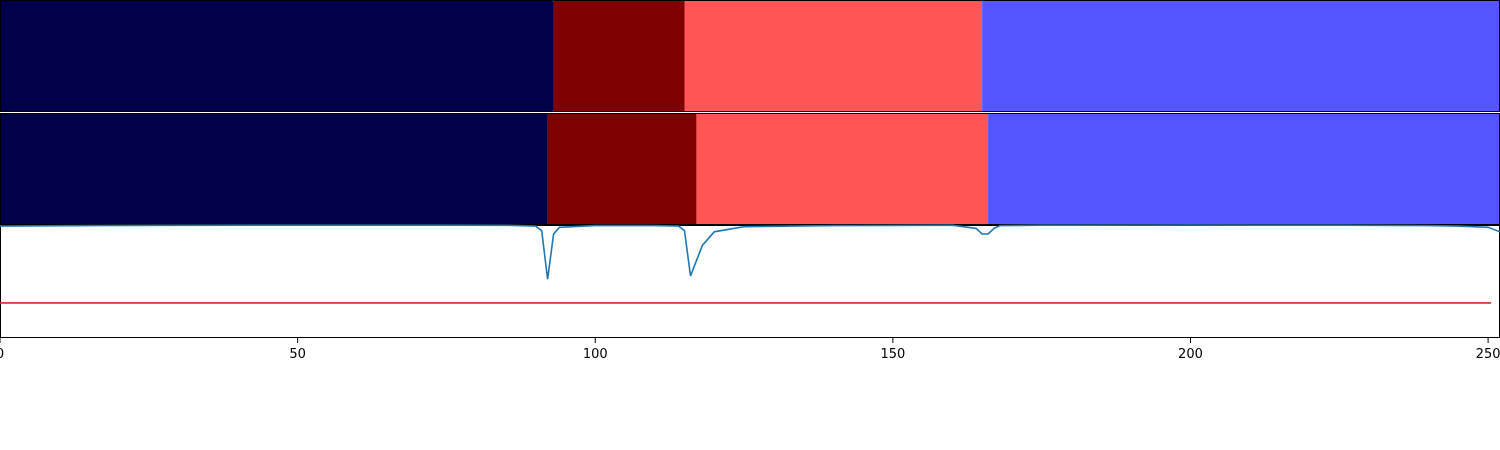  What do you see at coordinates (892, 354) in the screenshot?
I see `x-tick-label: 150` at bounding box center [892, 354].